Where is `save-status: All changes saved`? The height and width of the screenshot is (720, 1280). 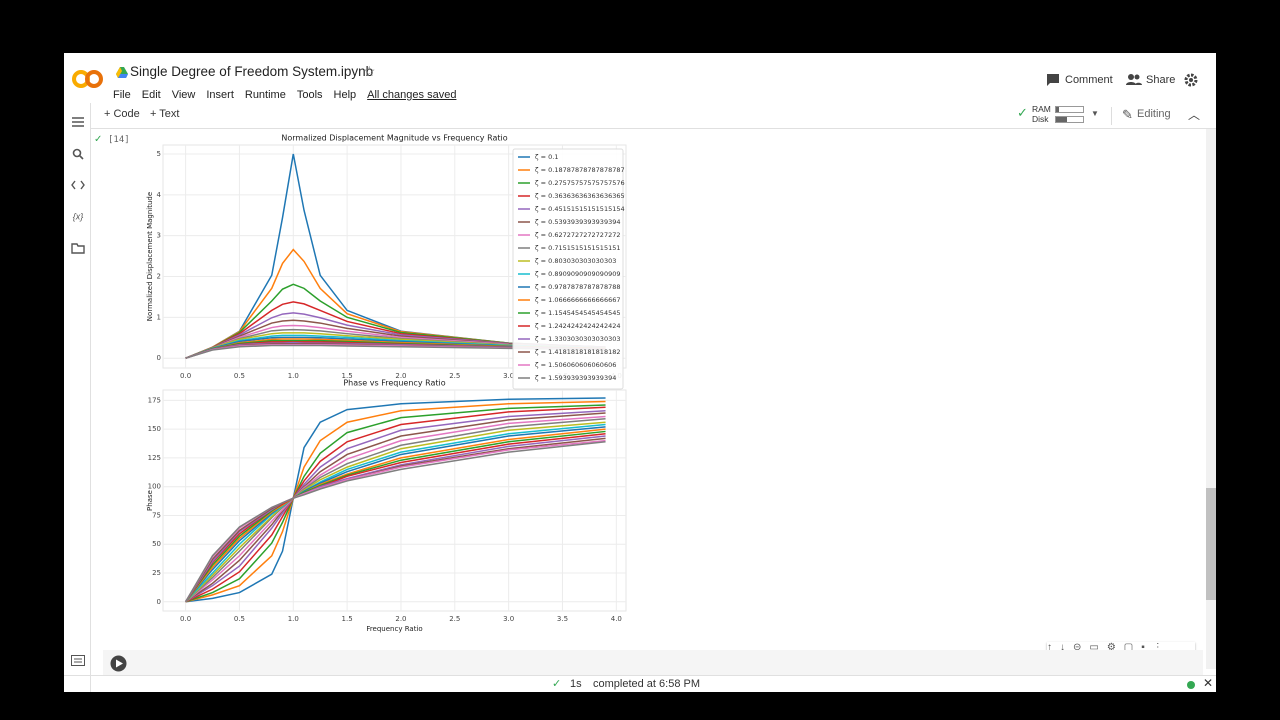
save-status: All changes saved is located at coordinates (412, 95).